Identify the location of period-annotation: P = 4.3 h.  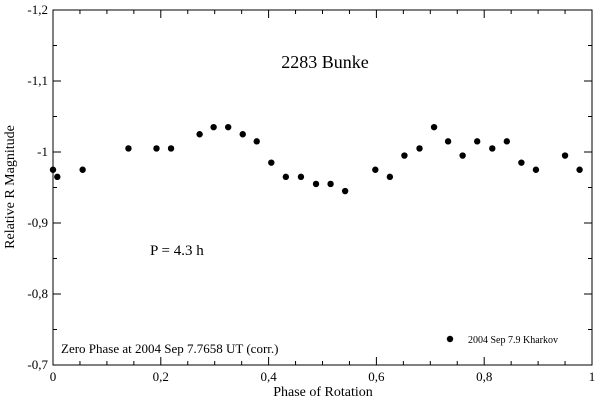
(177, 251).